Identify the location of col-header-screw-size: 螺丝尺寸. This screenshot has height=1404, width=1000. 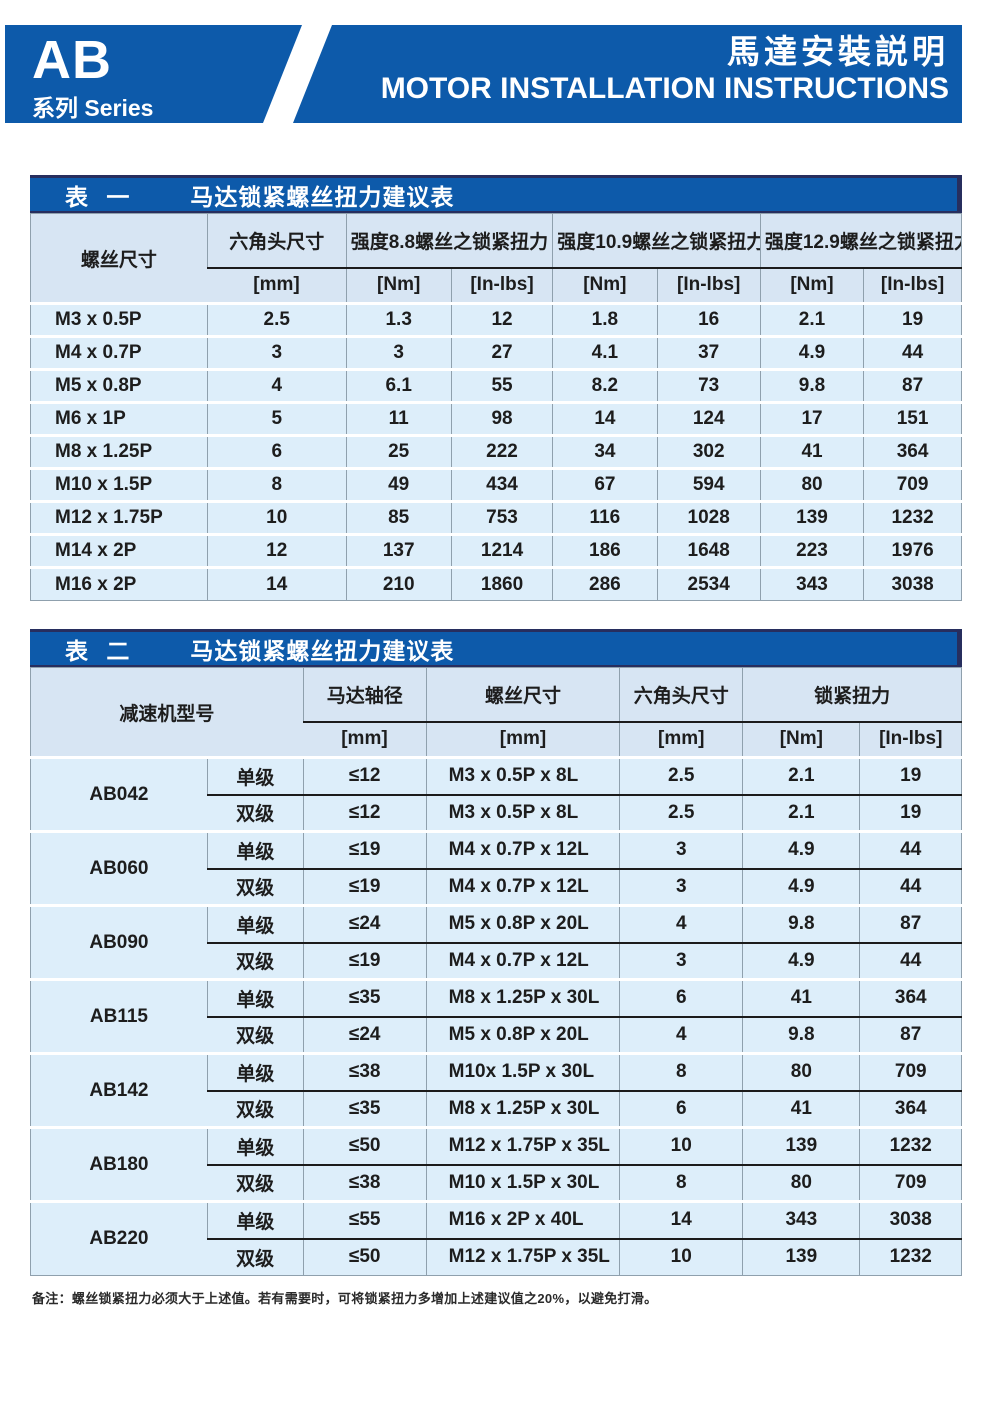
(119, 258).